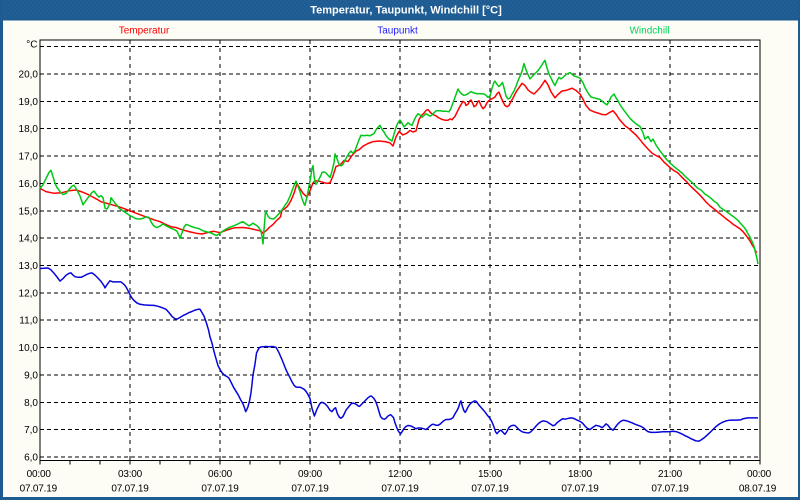 The image size is (800, 500). What do you see at coordinates (580, 474) in the screenshot?
I see `svg-text: 18:00` at bounding box center [580, 474].